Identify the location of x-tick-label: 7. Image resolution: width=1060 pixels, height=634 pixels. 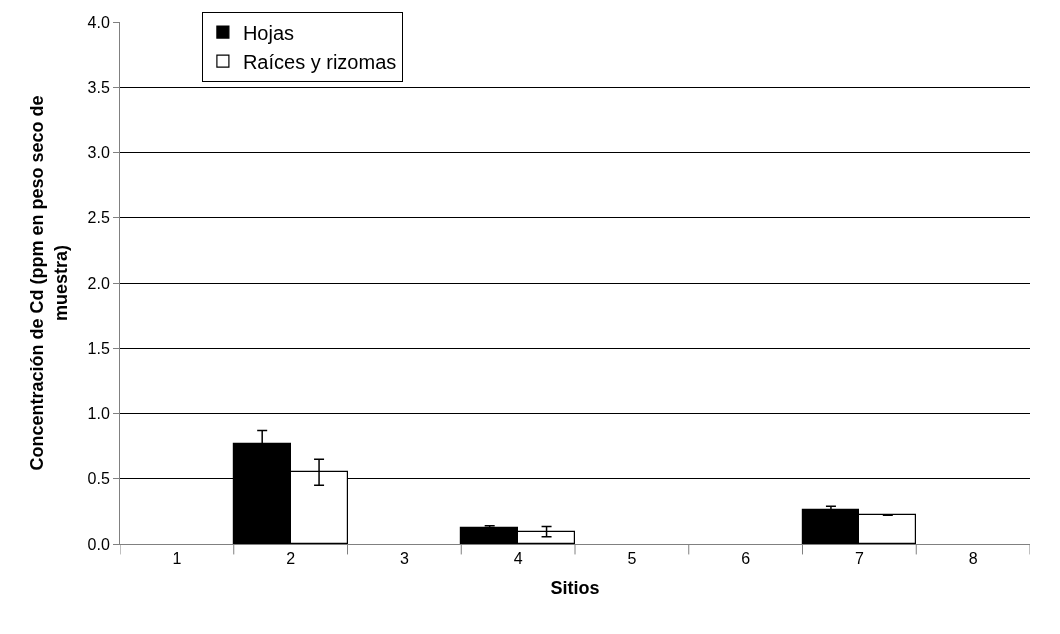
(859, 559).